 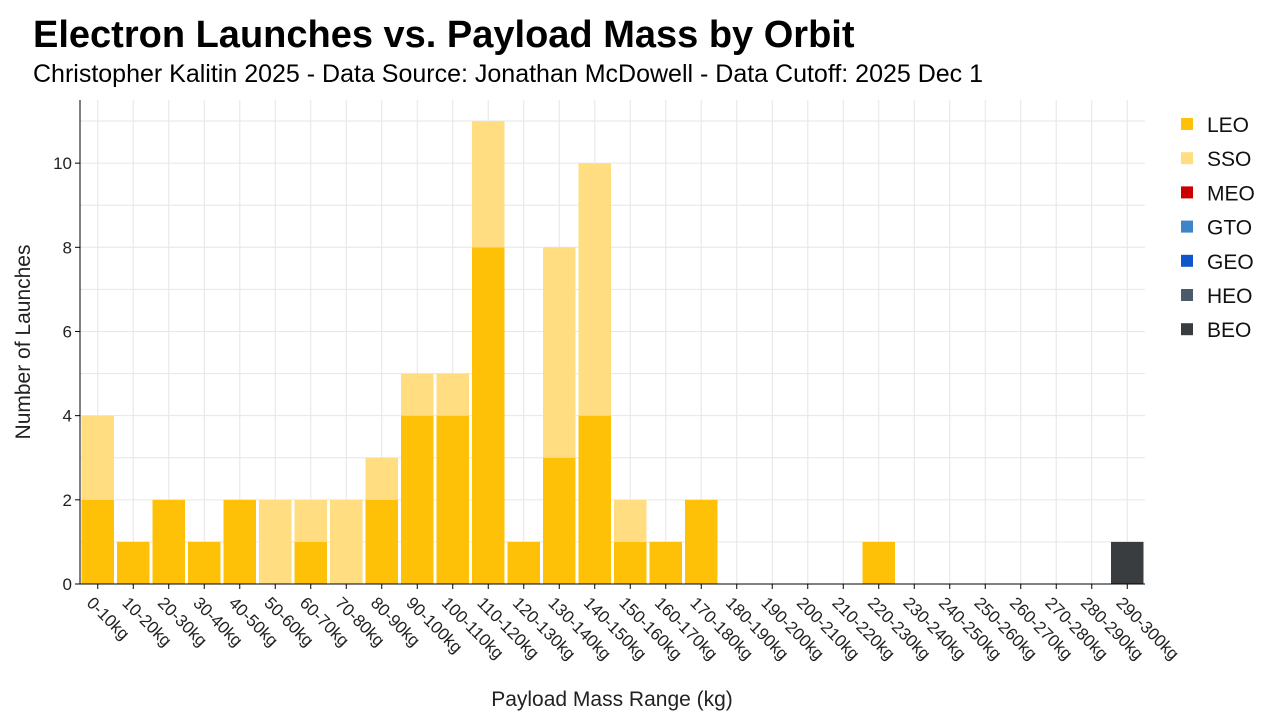 I want to click on y-axis-title: Number of Launches, so click(x=23, y=342).